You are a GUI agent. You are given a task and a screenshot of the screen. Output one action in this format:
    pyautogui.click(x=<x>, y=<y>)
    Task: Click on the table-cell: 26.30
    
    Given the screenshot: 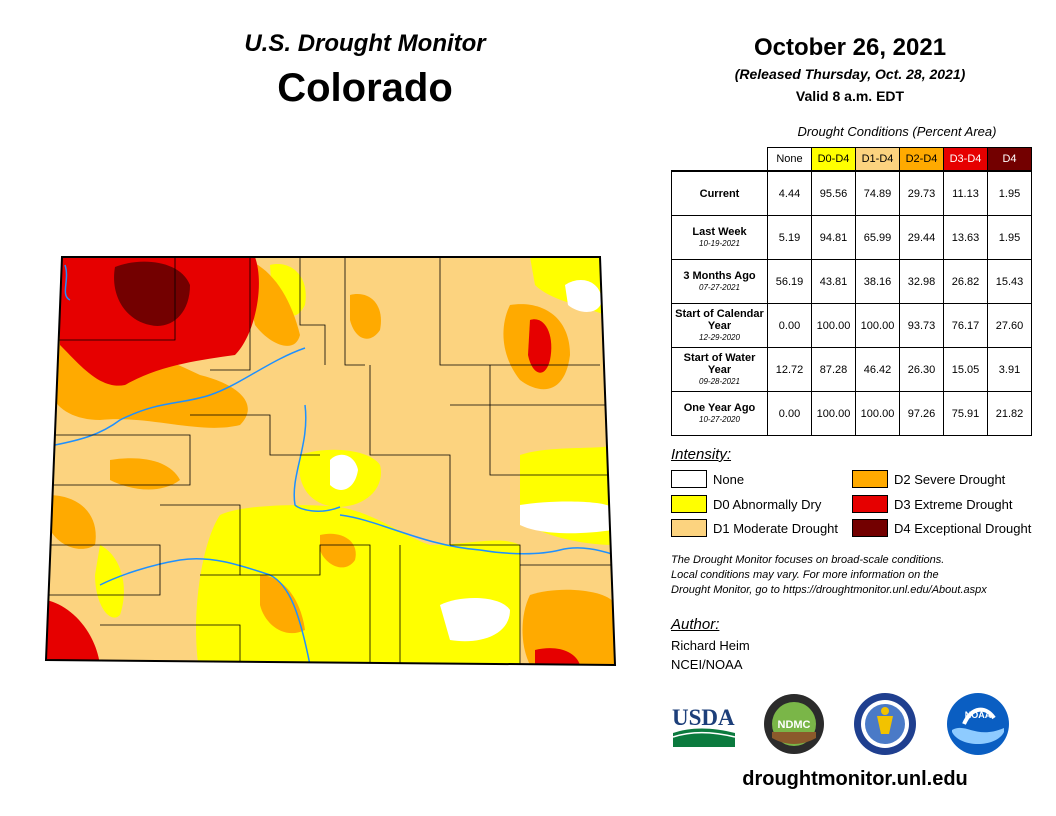 What is the action you would take?
    pyautogui.click(x=921, y=369)
    